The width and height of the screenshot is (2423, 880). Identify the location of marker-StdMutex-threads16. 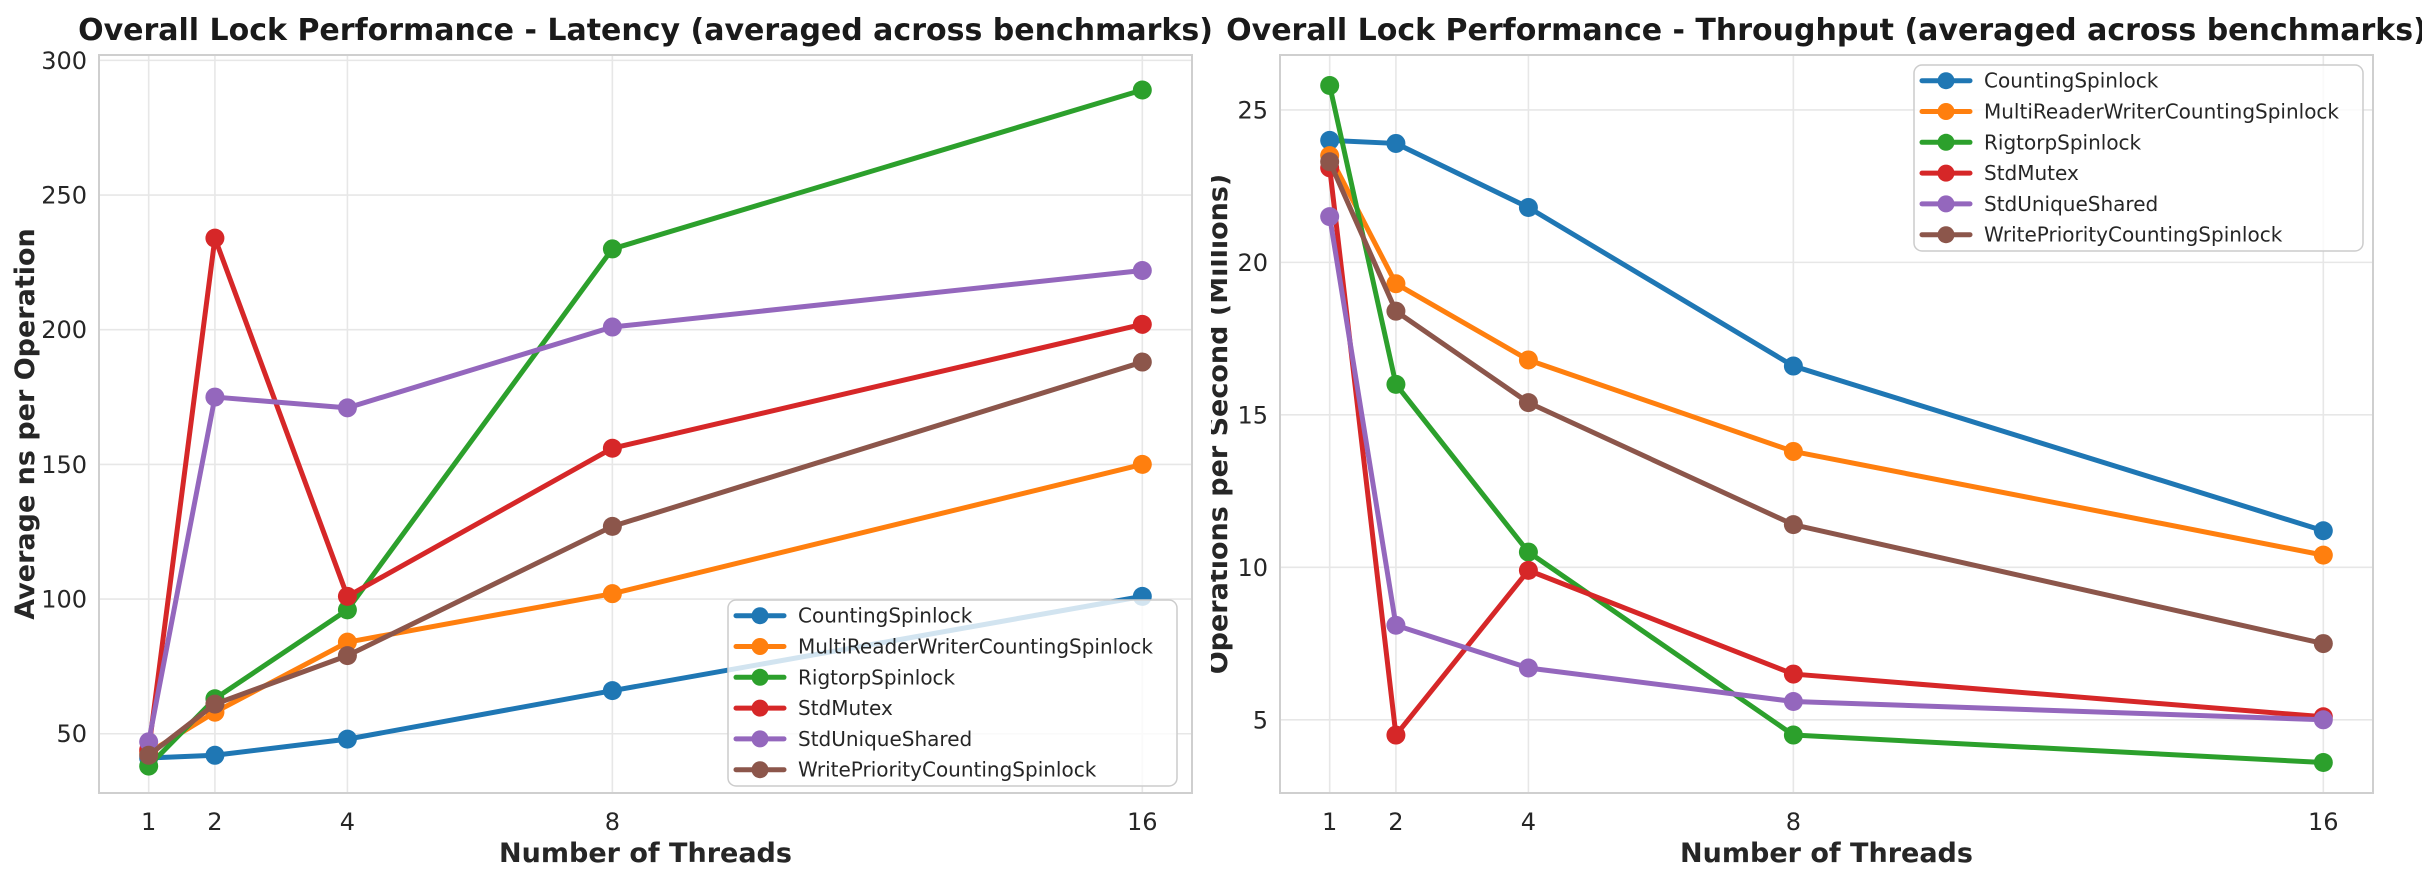
(1142, 324).